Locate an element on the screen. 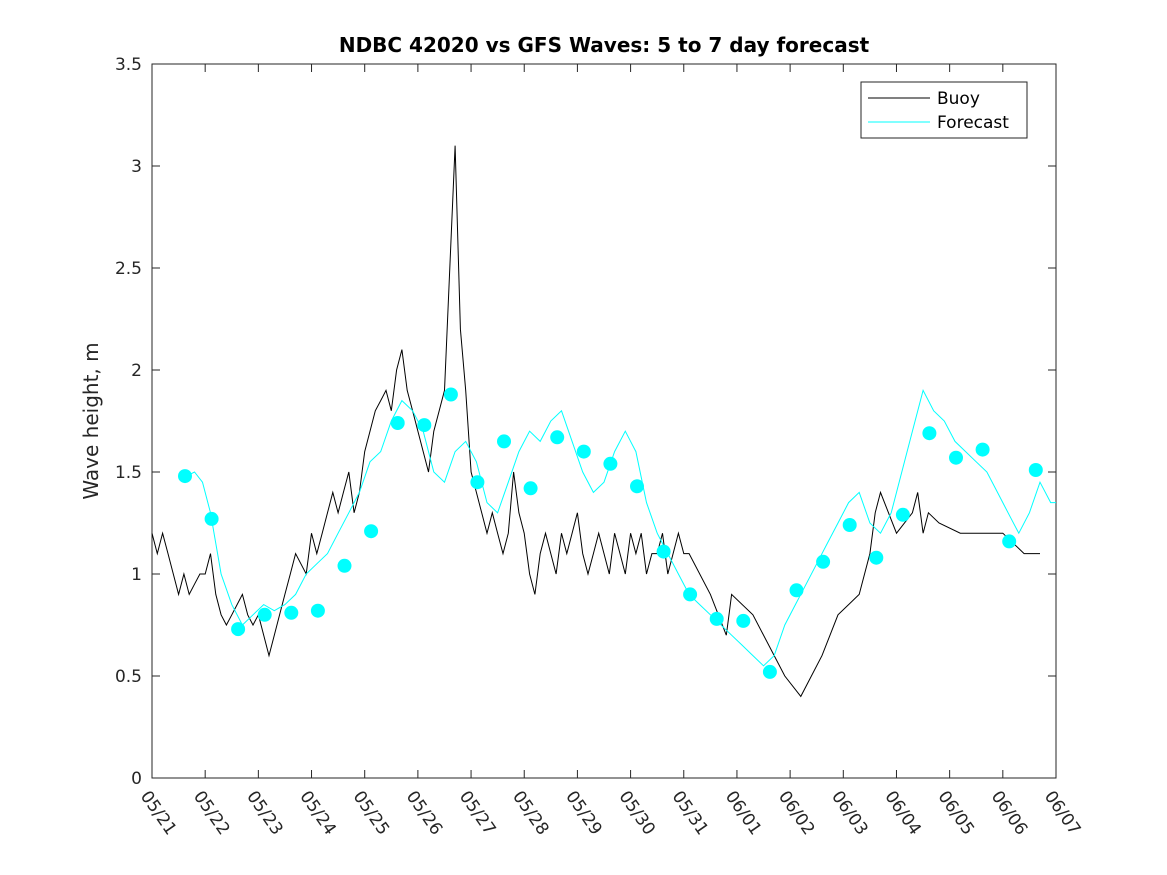 This screenshot has width=1167, height=875. y-axis-label: Wave height, m is located at coordinates (91, 420).